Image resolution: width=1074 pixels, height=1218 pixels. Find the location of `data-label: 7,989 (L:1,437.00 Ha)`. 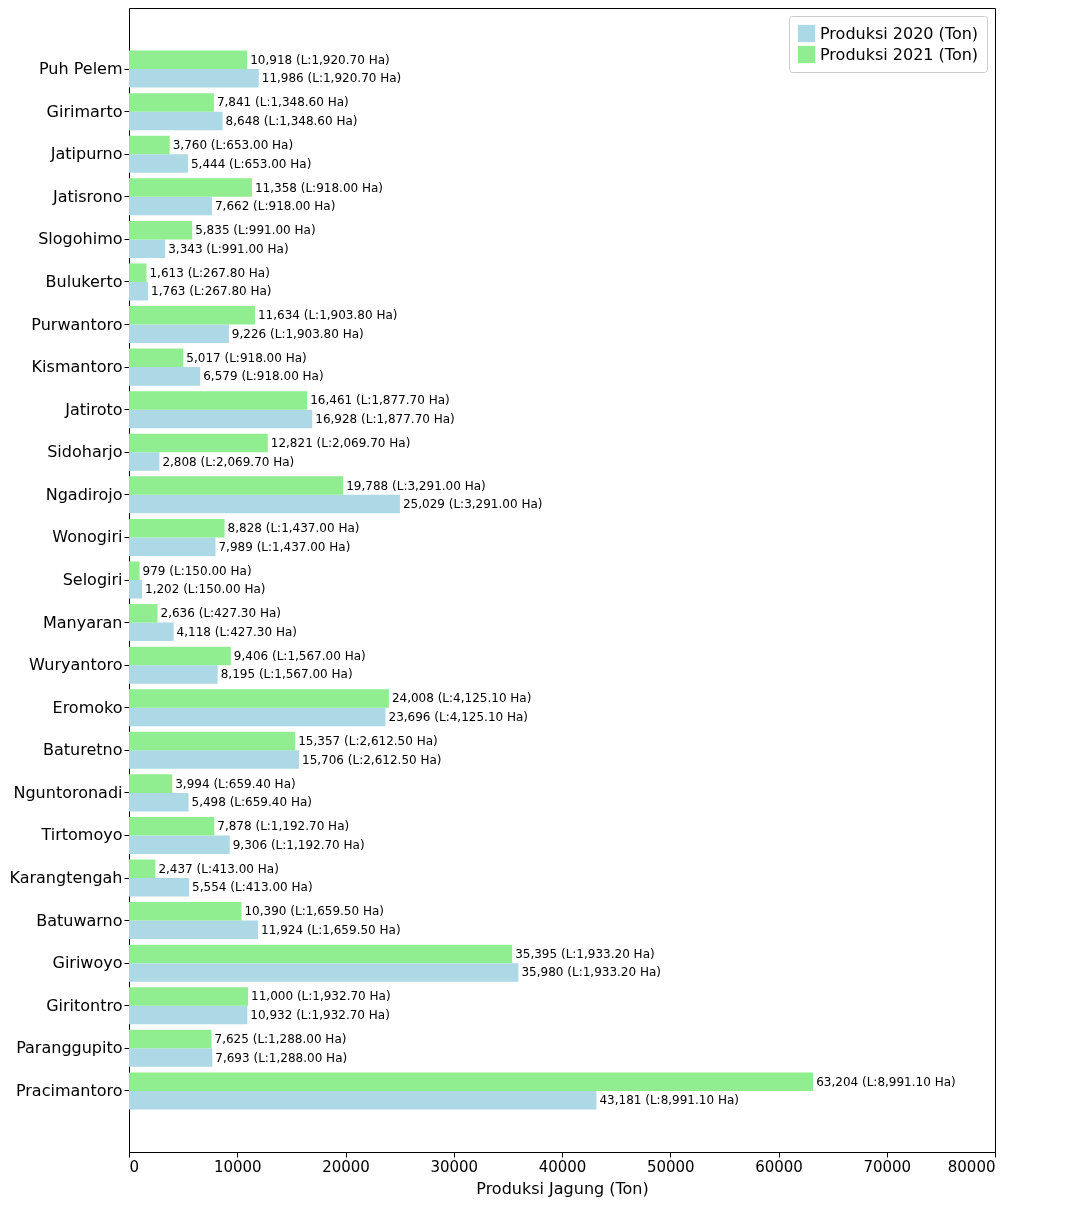

data-label: 7,989 (L:1,437.00 Ha) is located at coordinates (284, 546).